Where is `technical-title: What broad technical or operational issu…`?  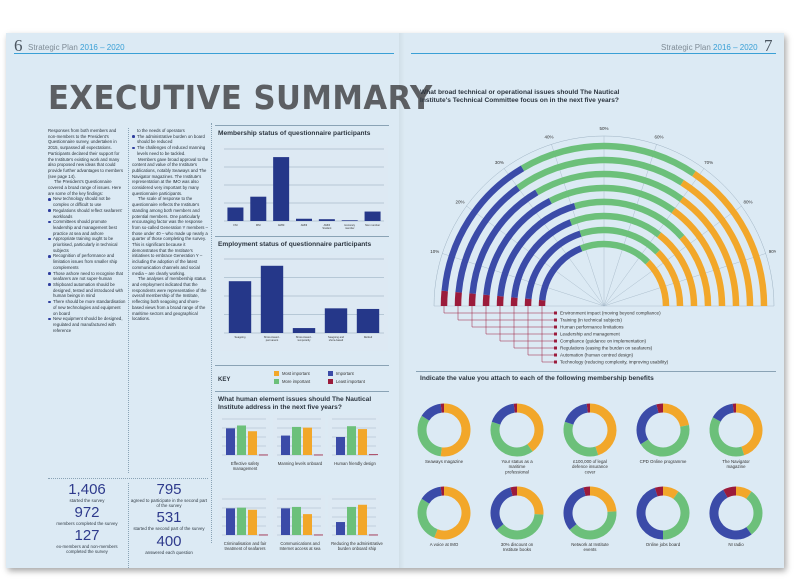 technical-title: What broad technical or operational issu… is located at coordinates (520, 96).